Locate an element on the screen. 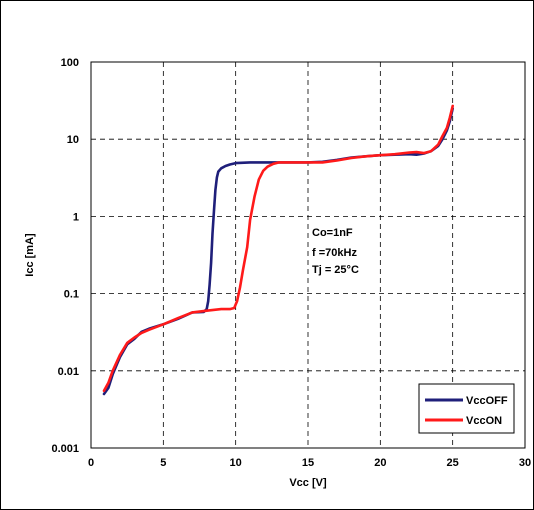 This screenshot has height=510, width=534. x-tick-label: 10 is located at coordinates (236, 463).